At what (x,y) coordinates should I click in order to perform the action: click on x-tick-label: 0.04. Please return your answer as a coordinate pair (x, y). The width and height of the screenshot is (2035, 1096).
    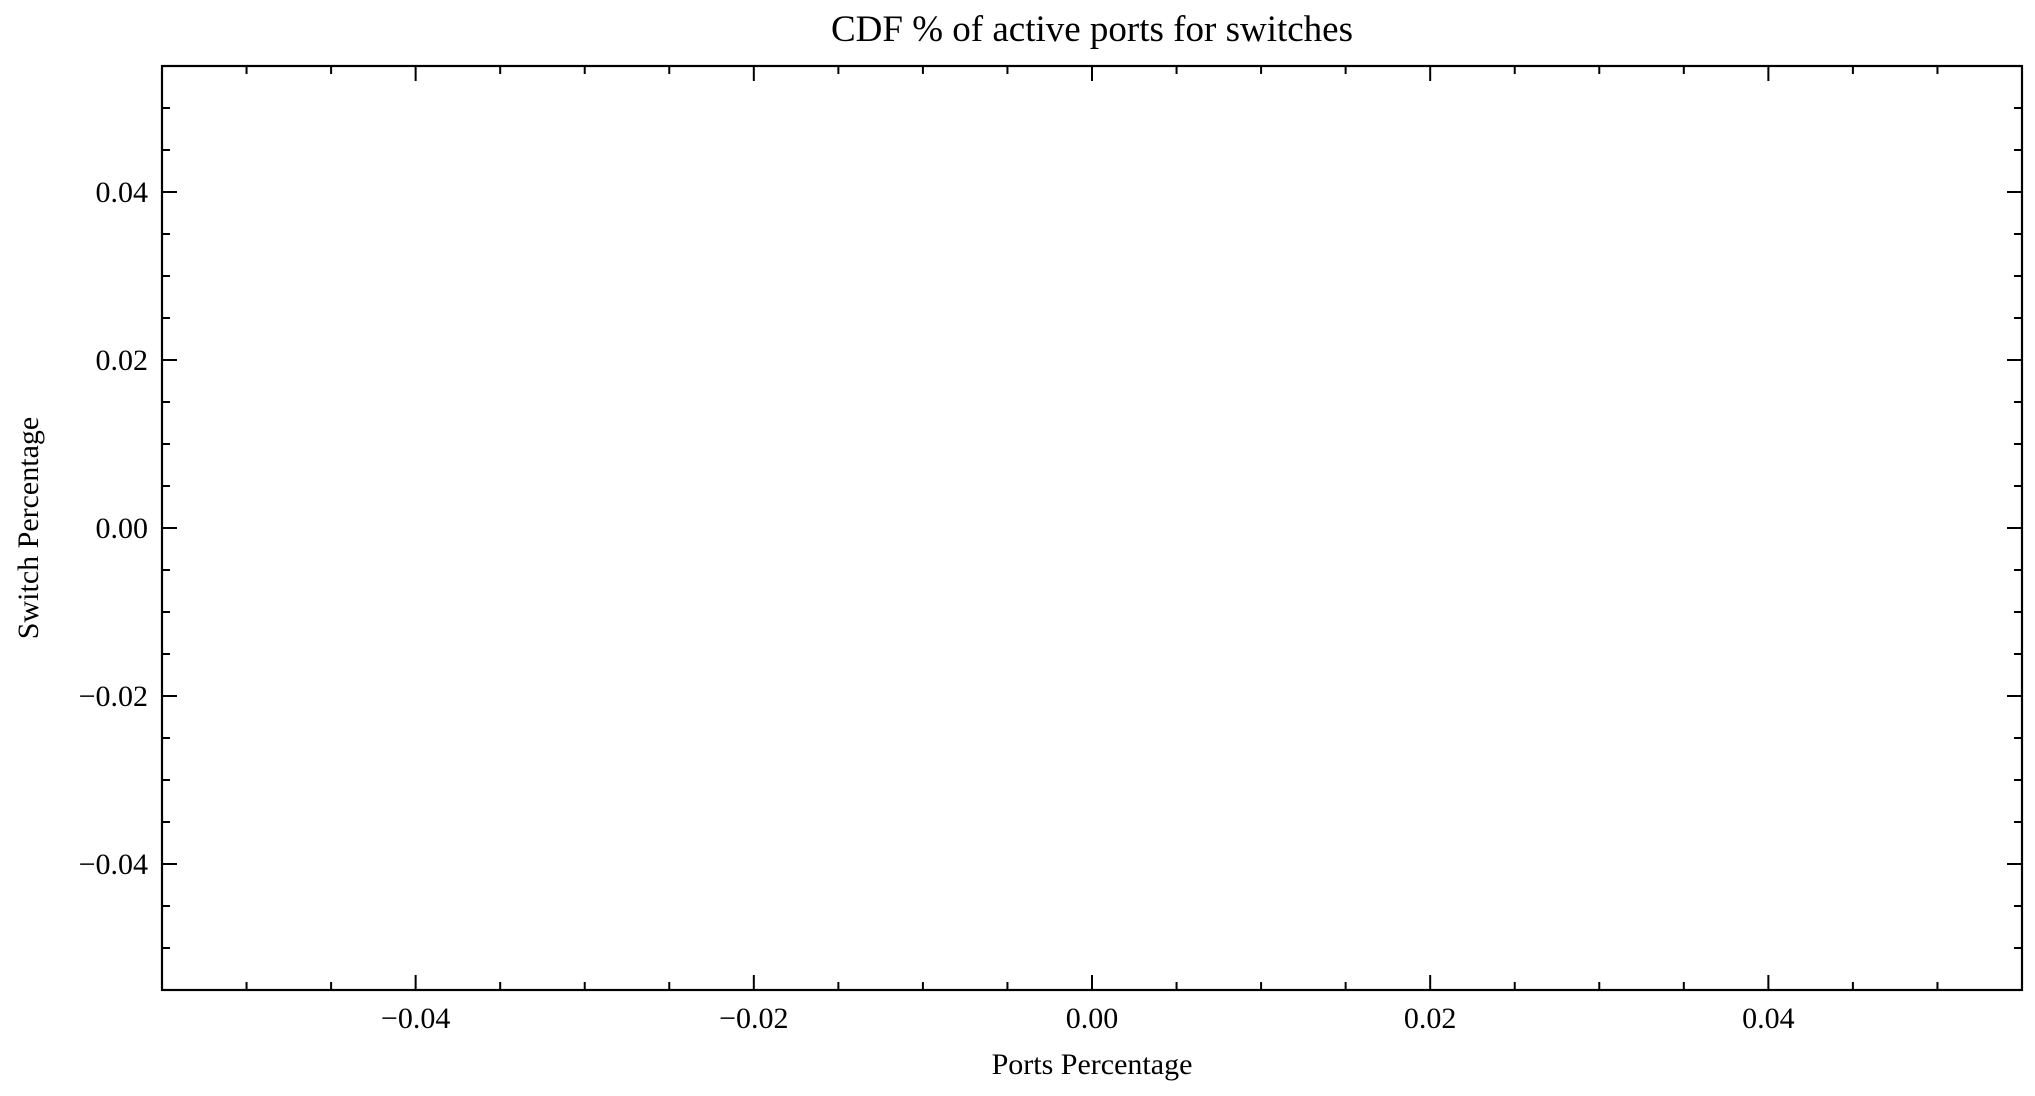
    Looking at the image, I should click on (1768, 1018).